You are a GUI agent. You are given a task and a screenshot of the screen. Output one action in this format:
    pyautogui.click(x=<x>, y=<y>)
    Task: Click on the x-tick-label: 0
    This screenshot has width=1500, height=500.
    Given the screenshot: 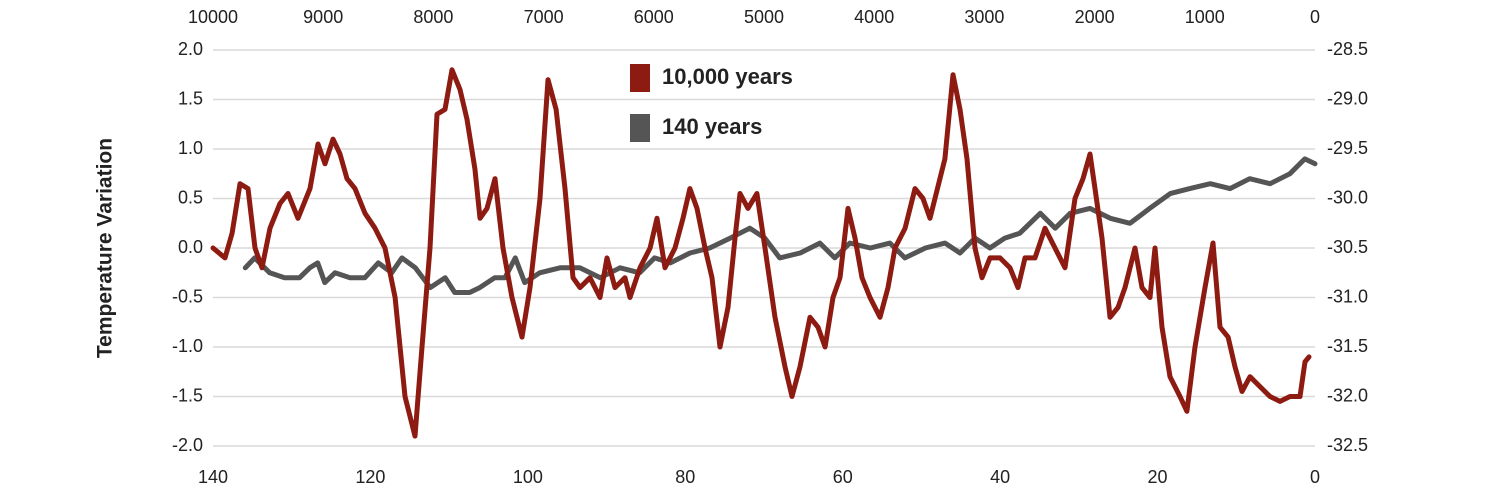 What is the action you would take?
    pyautogui.click(x=1315, y=477)
    